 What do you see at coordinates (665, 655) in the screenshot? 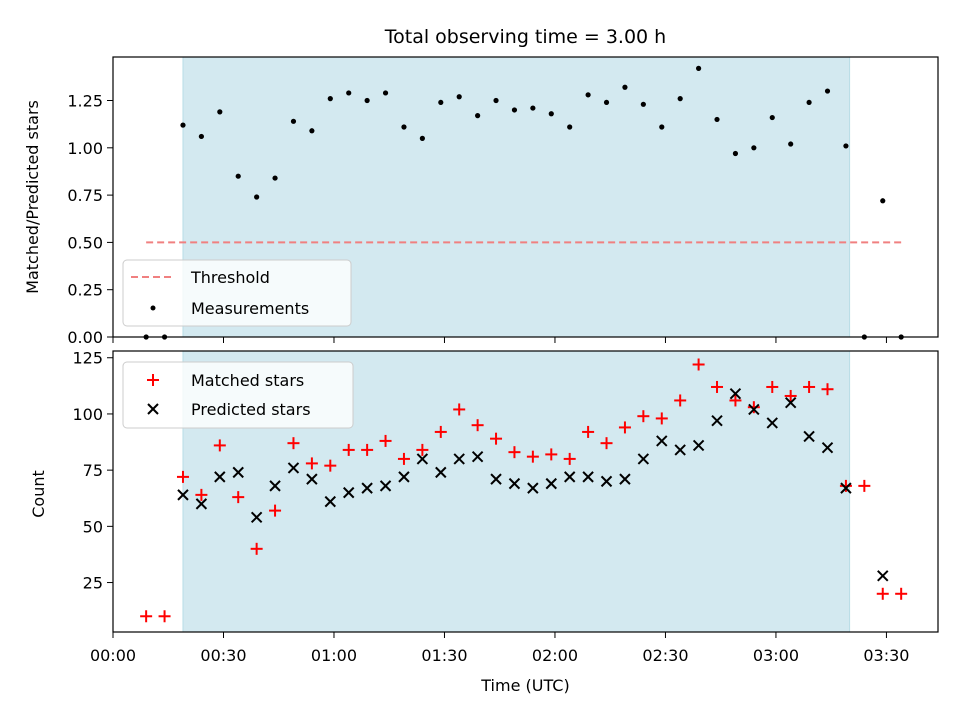
I see `bottom-xtick-label: 02:30` at bounding box center [665, 655].